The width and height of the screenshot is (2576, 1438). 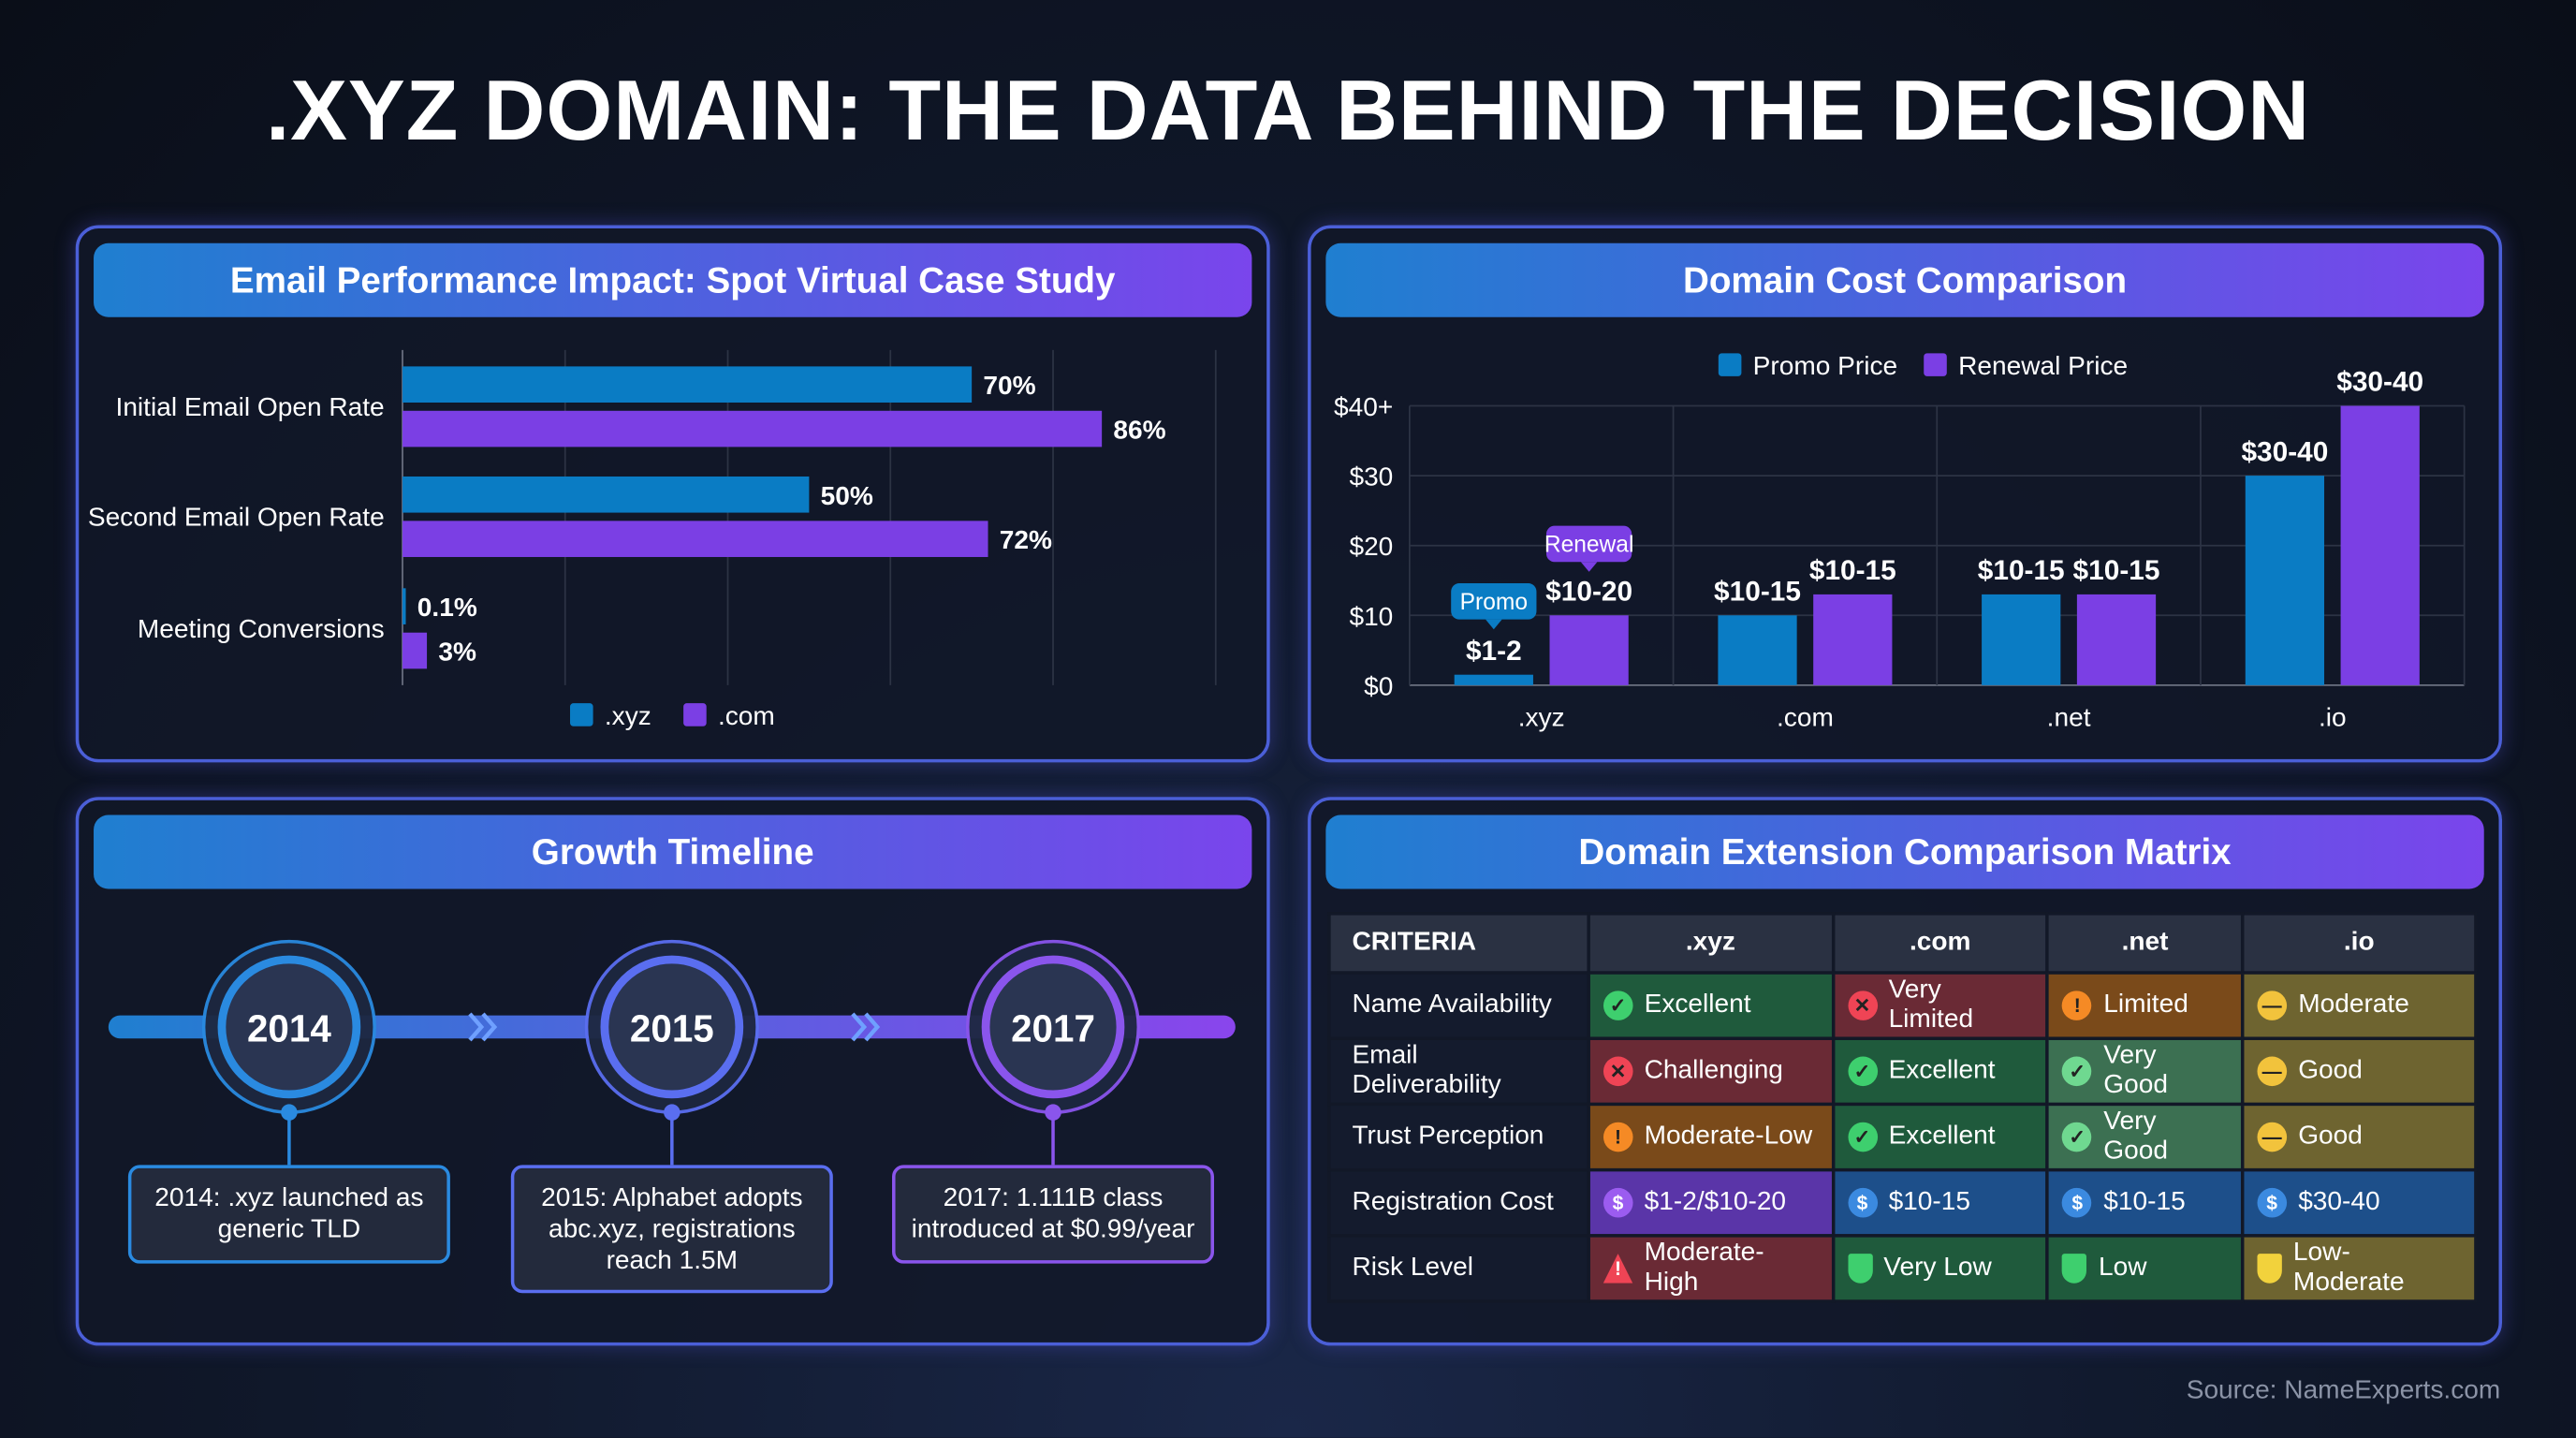 What do you see at coordinates (1371, 477) in the screenshot?
I see `y-tick-label: $30` at bounding box center [1371, 477].